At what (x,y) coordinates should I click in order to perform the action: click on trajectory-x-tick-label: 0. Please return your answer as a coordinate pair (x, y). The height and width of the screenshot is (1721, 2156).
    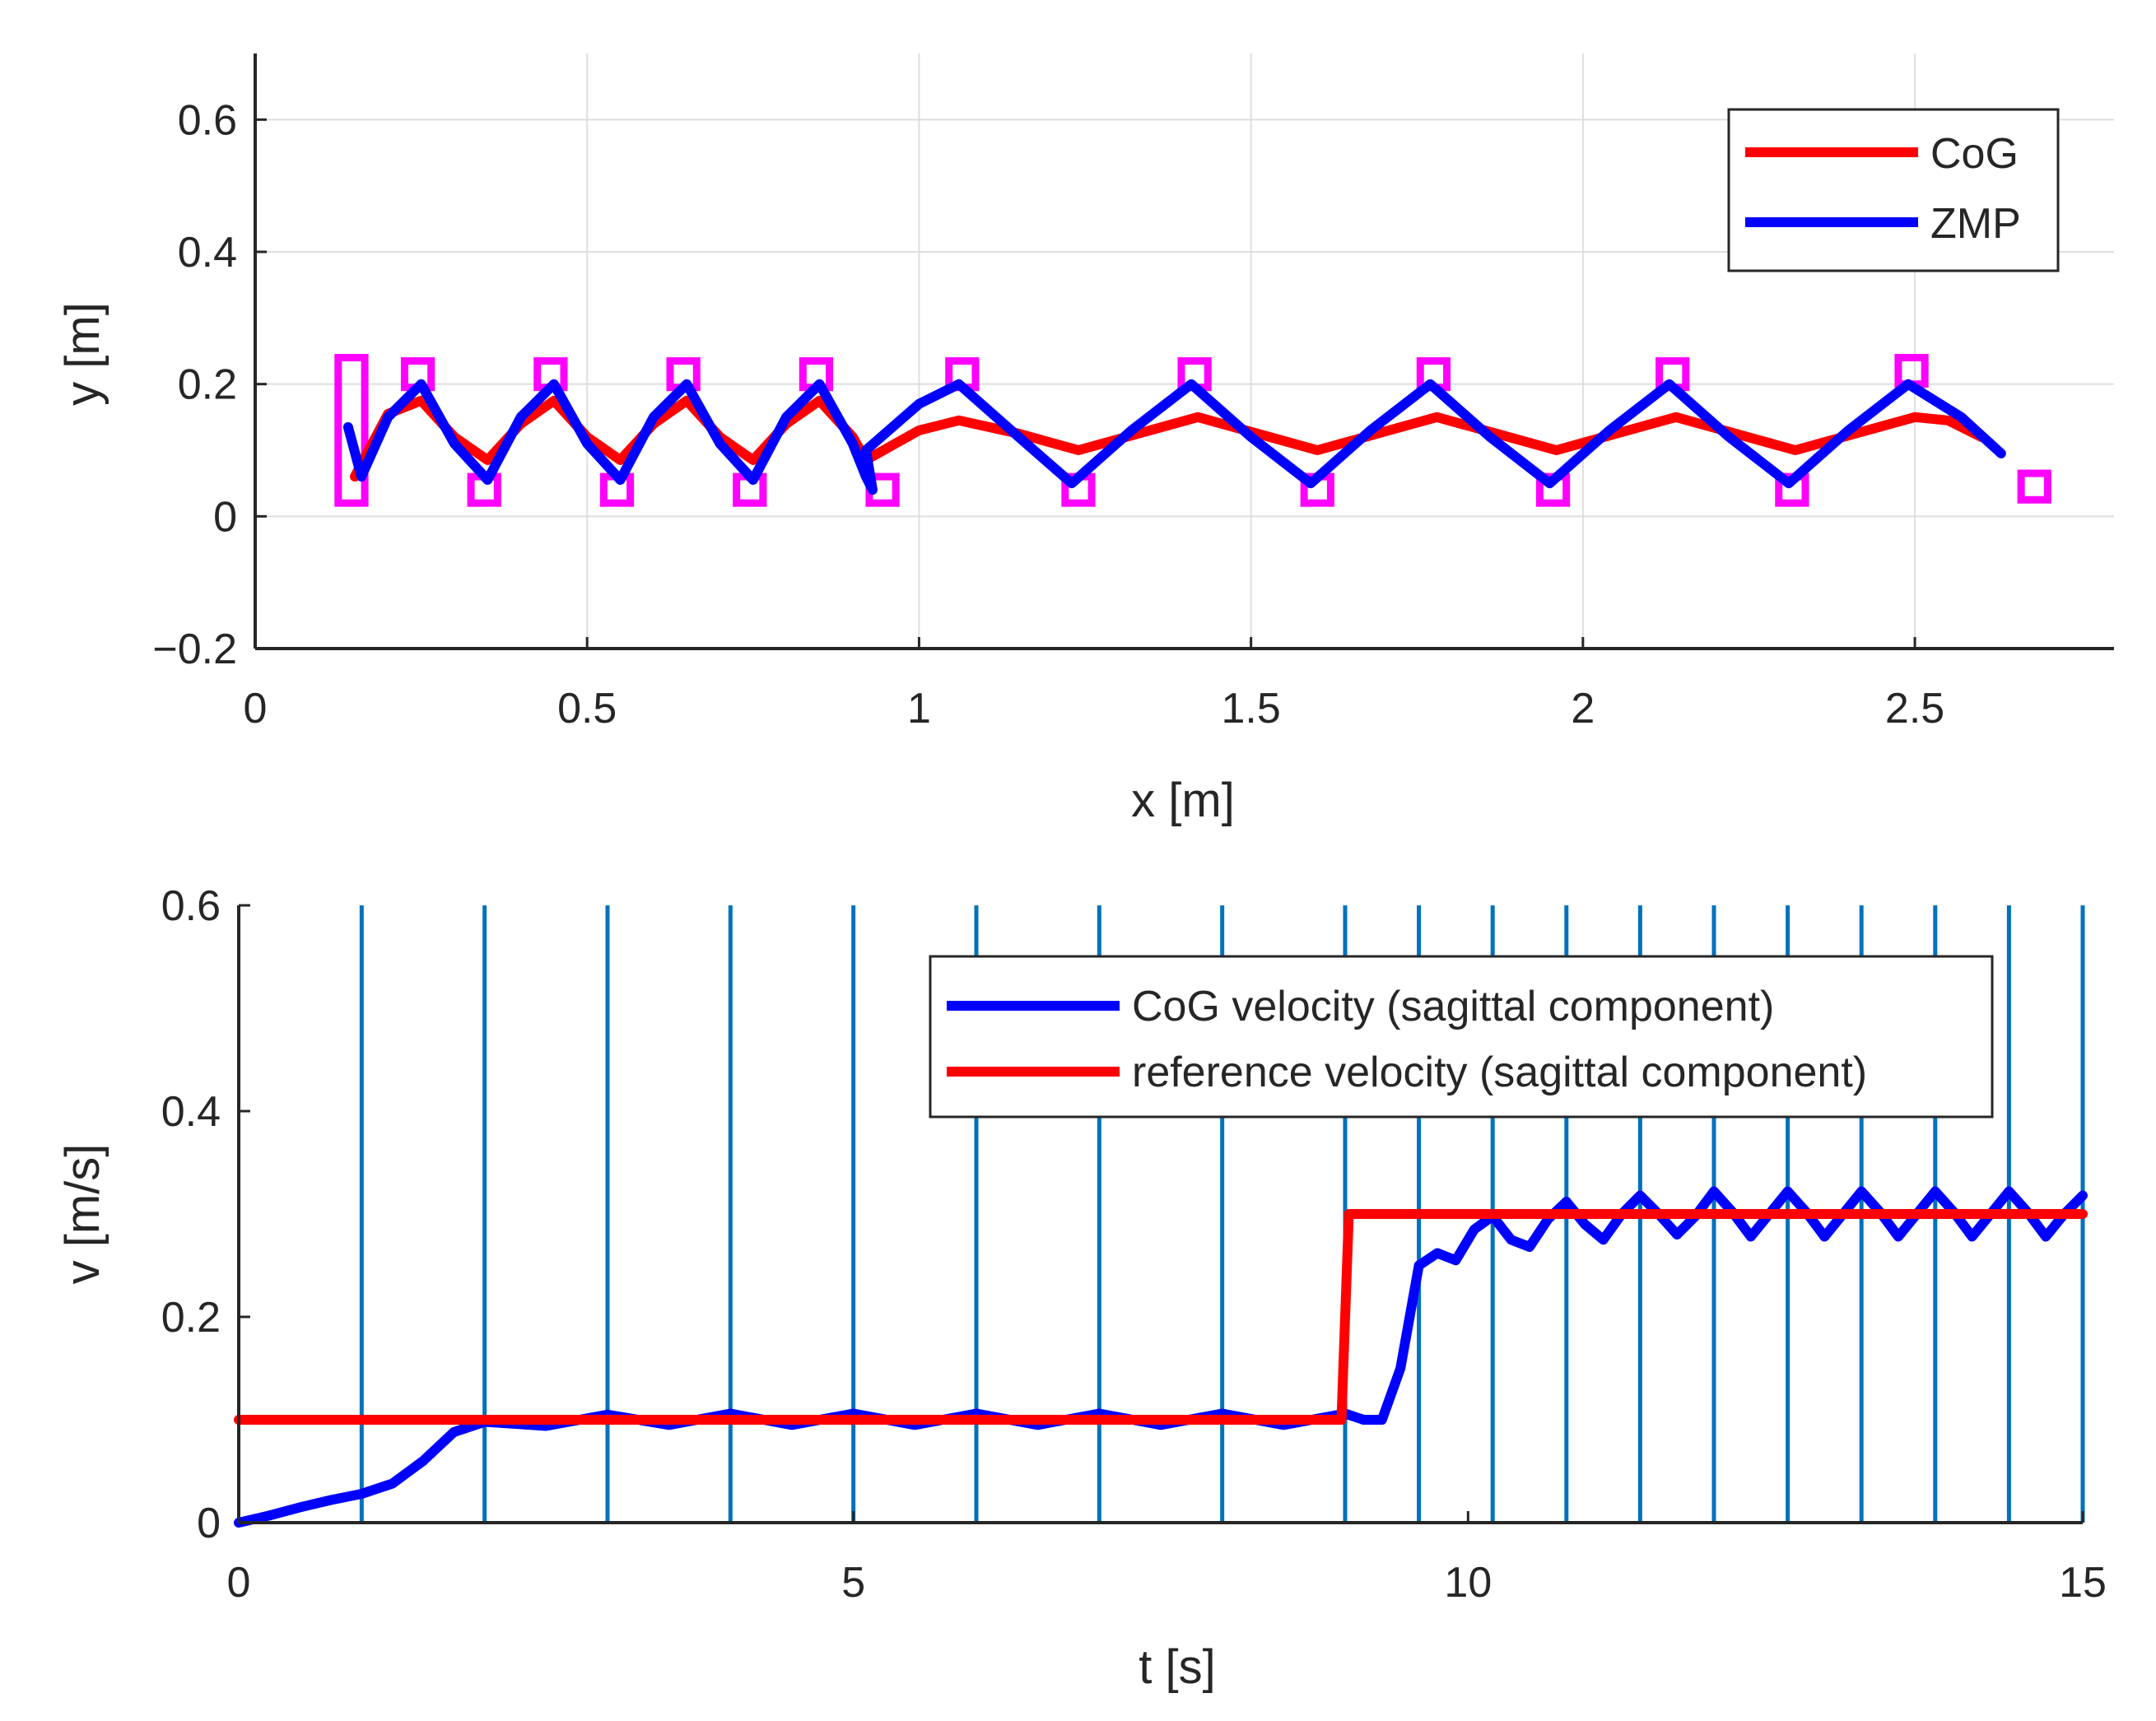
    Looking at the image, I should click on (256, 709).